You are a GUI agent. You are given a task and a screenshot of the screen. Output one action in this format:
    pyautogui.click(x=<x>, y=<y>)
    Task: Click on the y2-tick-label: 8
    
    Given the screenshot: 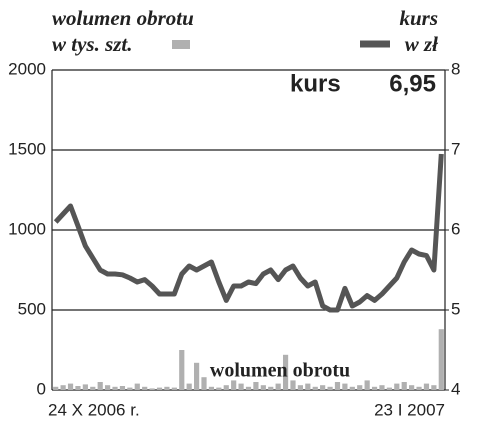 What is the action you would take?
    pyautogui.click(x=455, y=68)
    